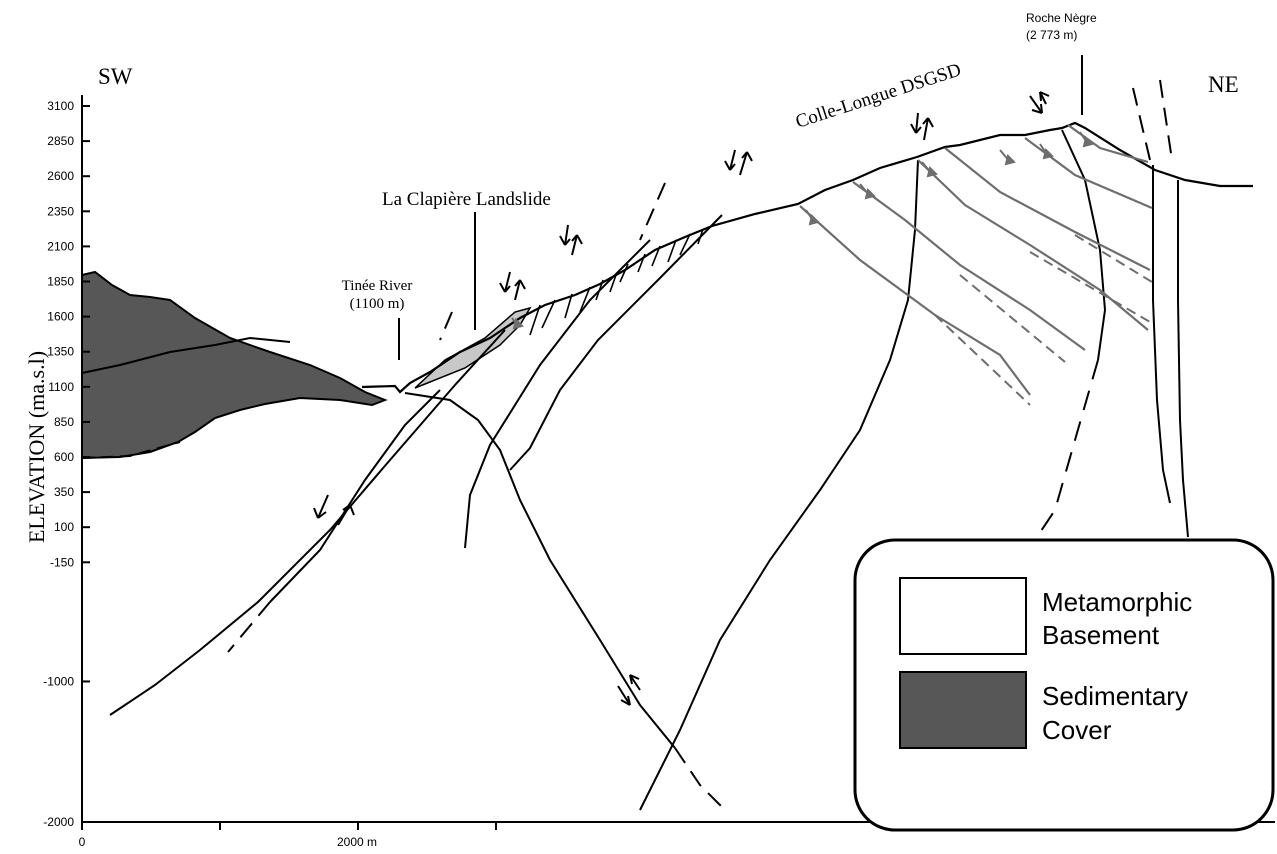  I want to click on river-name-label: Tinée River, so click(377, 286).